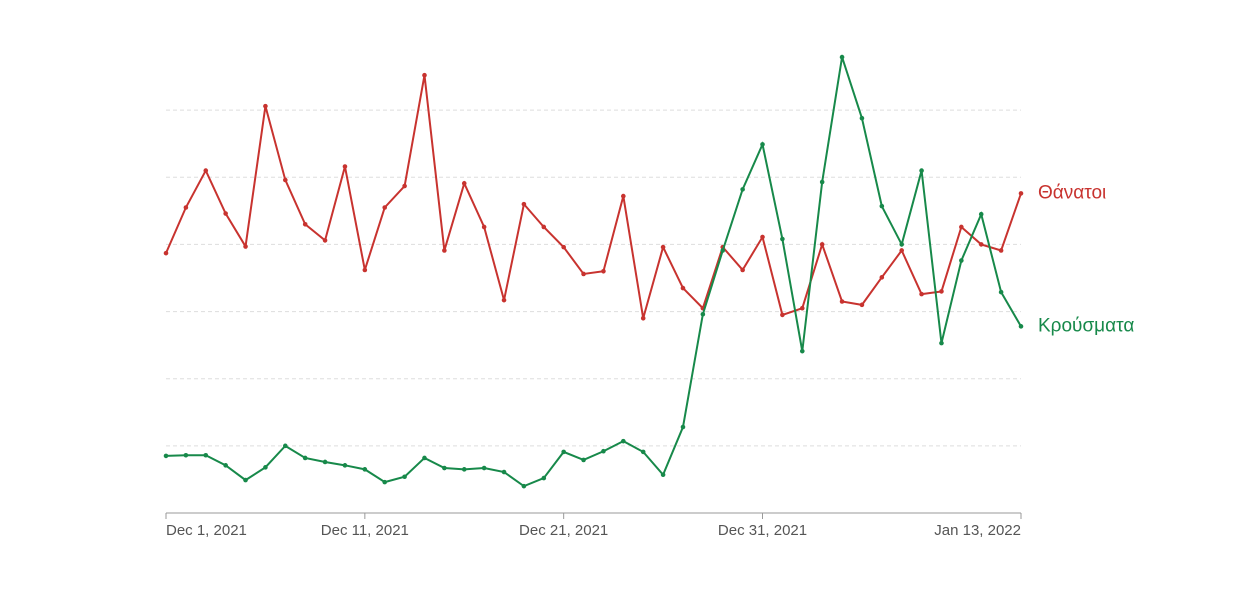 The image size is (1240, 600). I want to click on x-tick-label: Dec 31, 2021, so click(762, 530).